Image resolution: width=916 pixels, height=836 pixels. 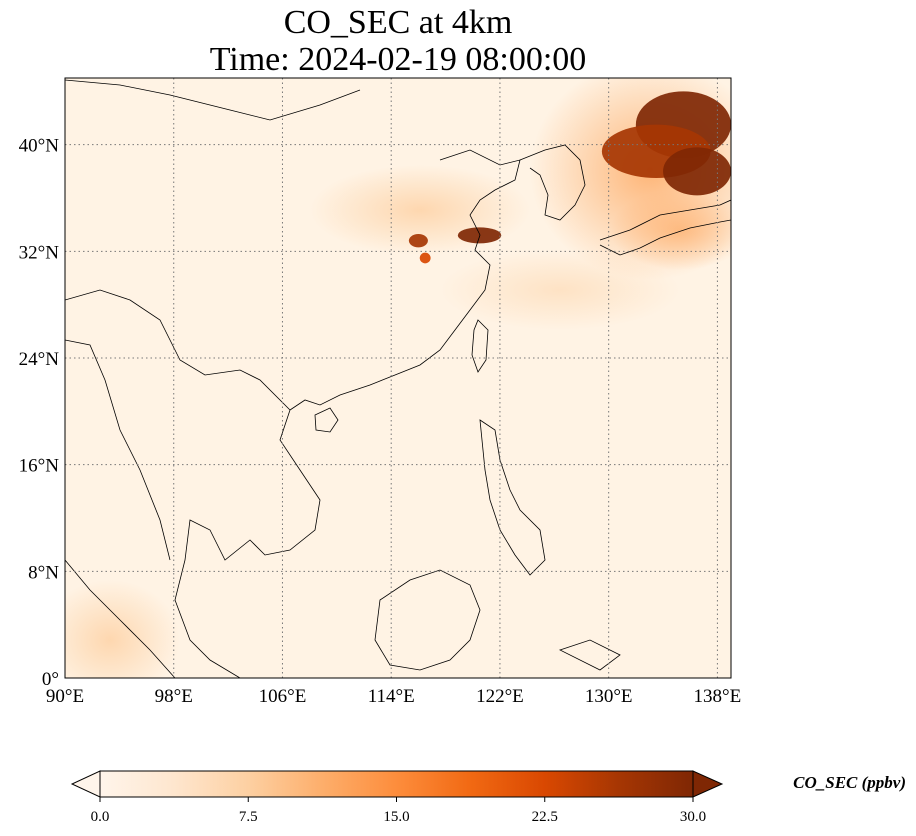 What do you see at coordinates (39, 252) in the screenshot?
I see `lat-tick-label: 32°N` at bounding box center [39, 252].